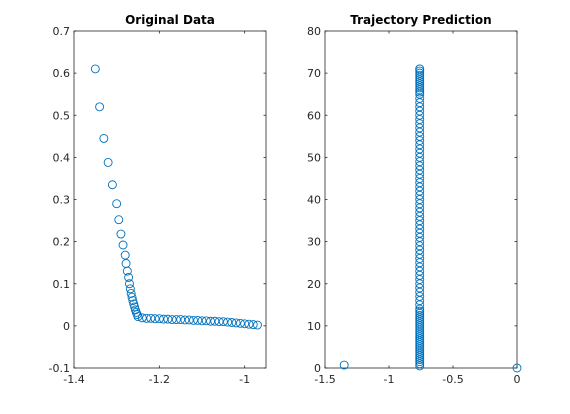 The width and height of the screenshot is (570, 414). Describe the element at coordinates (314, 31) in the screenshot. I see `trajectory-y-tick-label: 80` at that location.